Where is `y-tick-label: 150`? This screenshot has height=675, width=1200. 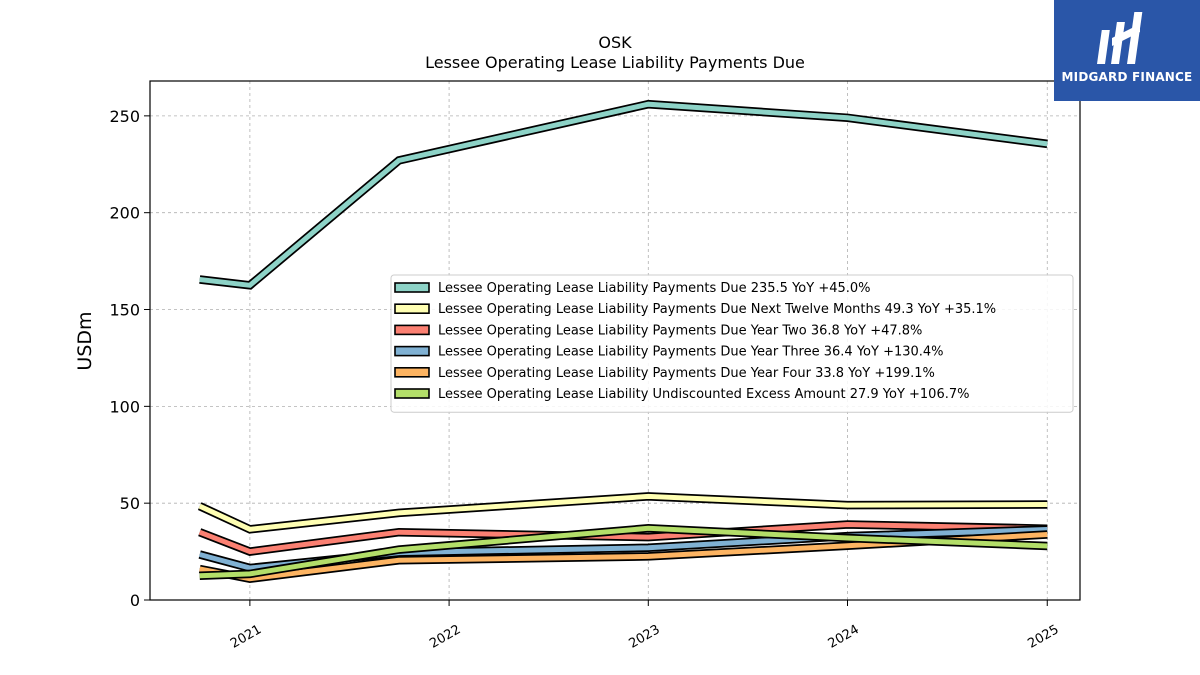 y-tick-label: 150 is located at coordinates (124, 310).